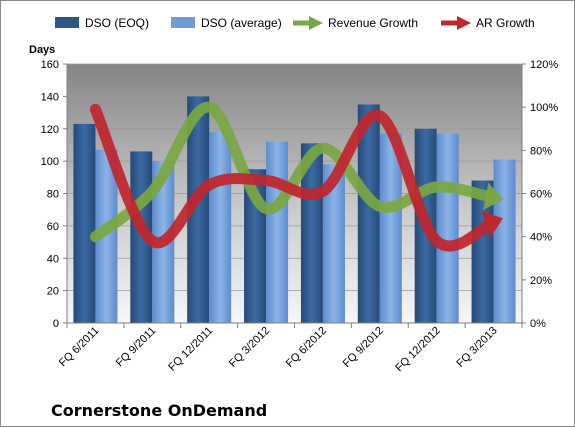  What do you see at coordinates (241, 23) in the screenshot?
I see `legend-label-dso-average: DSO (average)` at bounding box center [241, 23].